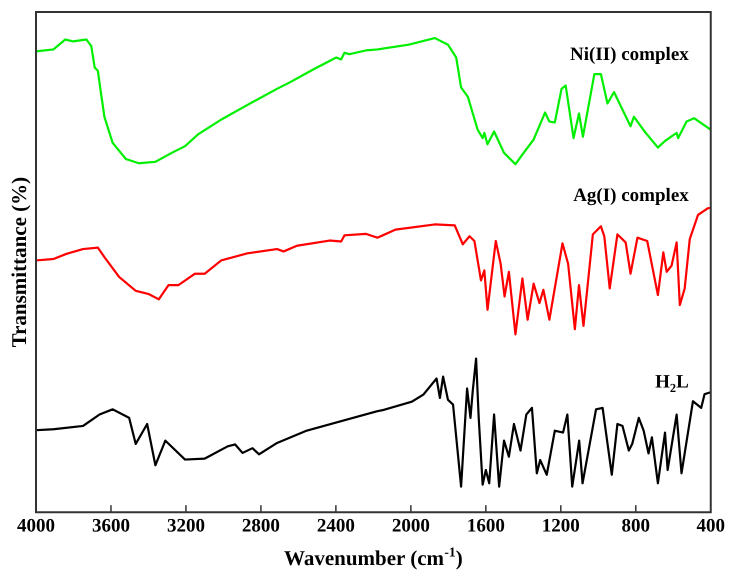 This screenshot has width=736, height=579. Describe the element at coordinates (19, 262) in the screenshot. I see `y-axis-title: Transmittance (%)` at that location.